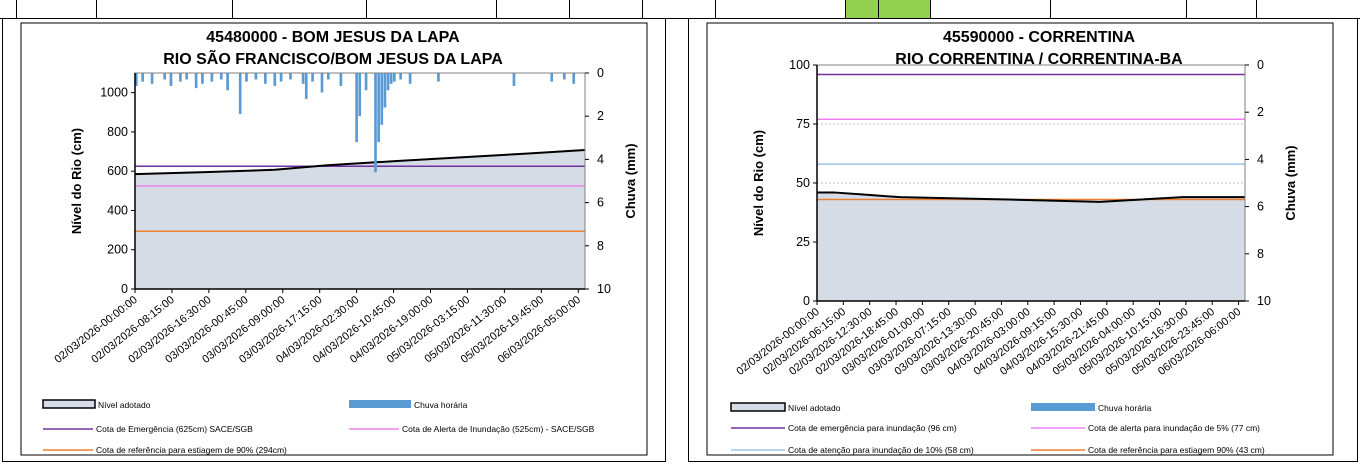 The image size is (1360, 464). What do you see at coordinates (117, 210) in the screenshot?
I see `y-tick-label: 400` at bounding box center [117, 210].